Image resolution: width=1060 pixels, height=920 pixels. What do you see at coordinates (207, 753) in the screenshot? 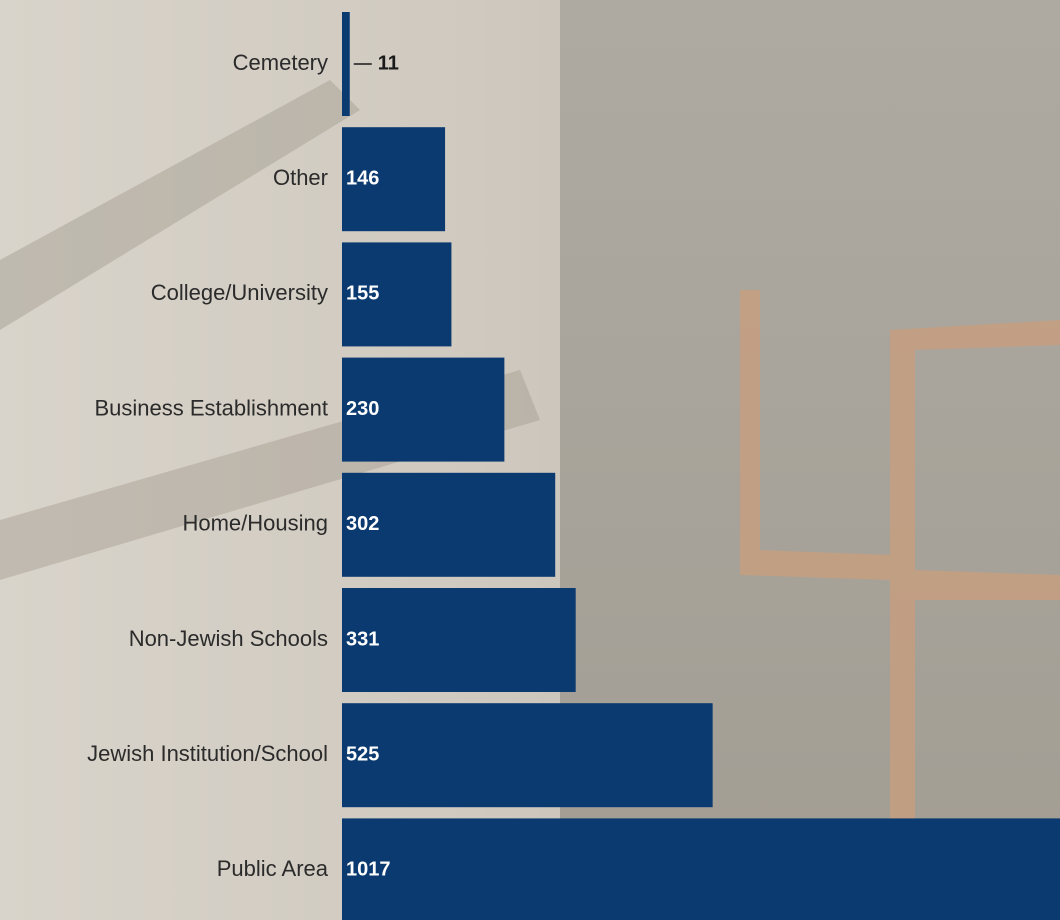
I see `category-label: Jewish Institution/School` at bounding box center [207, 753].